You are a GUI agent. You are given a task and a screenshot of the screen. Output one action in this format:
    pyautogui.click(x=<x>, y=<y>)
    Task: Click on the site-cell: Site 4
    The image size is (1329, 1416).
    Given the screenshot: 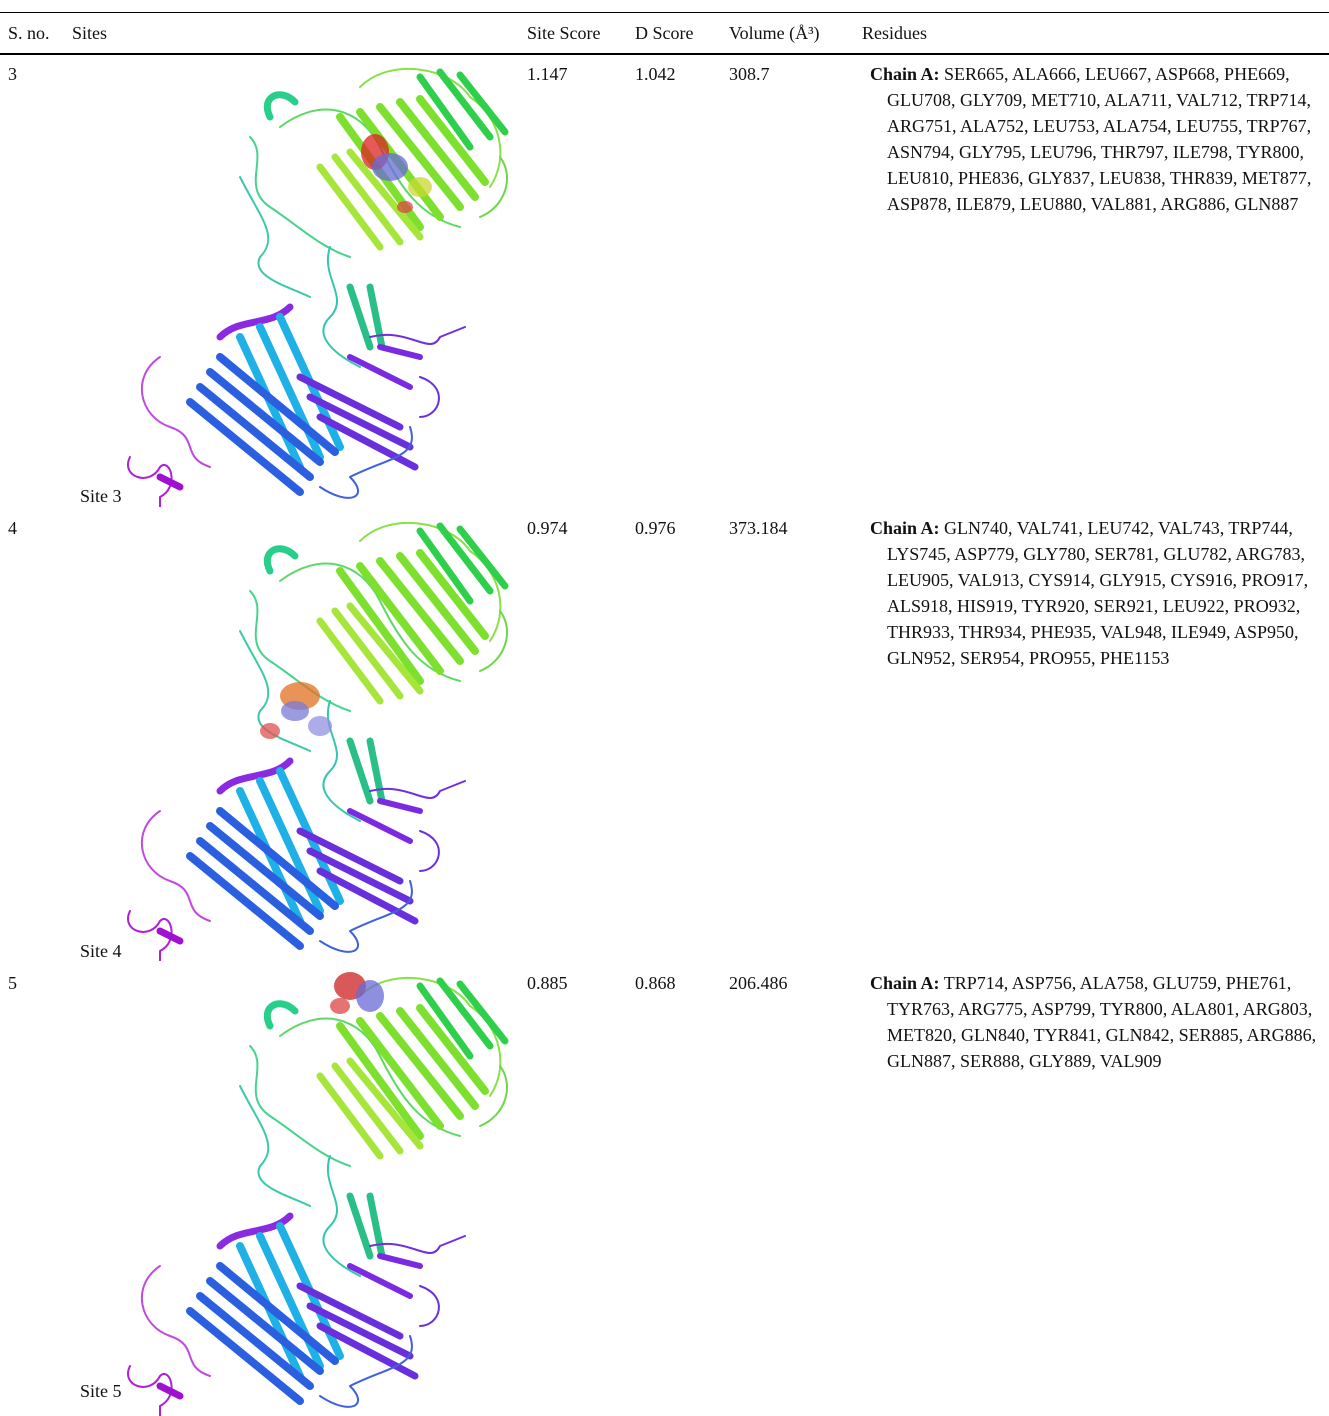 What is the action you would take?
    pyautogui.click(x=299, y=736)
    